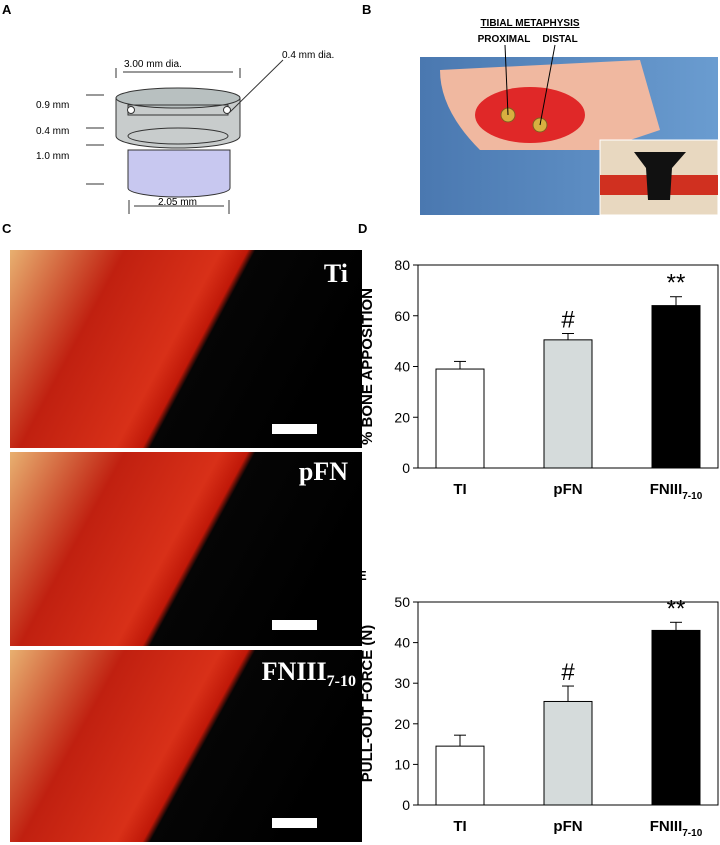 The width and height of the screenshot is (720, 845). What do you see at coordinates (52, 156) in the screenshot?
I see `dimension-label: 1.0 mm` at bounding box center [52, 156].